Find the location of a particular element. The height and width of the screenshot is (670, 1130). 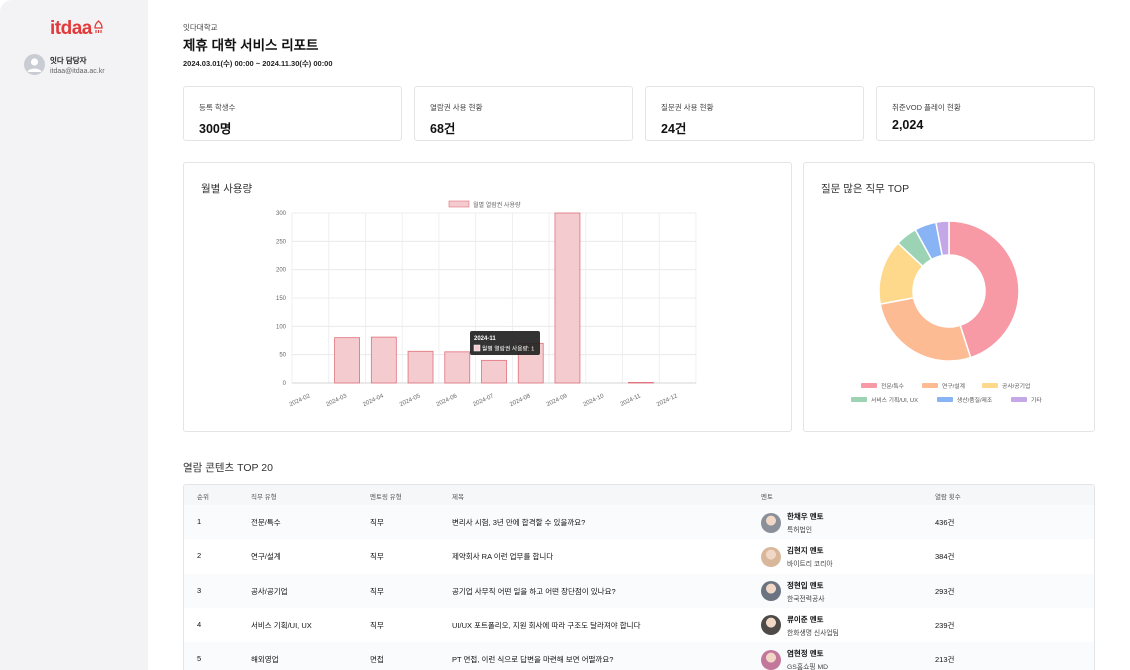

x-tick-label: 2024-09 is located at coordinates (557, 400).